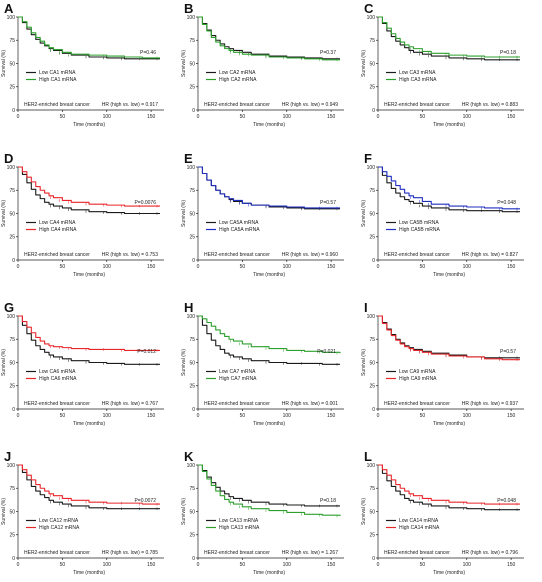 The image size is (542, 582). I want to click on p-value-label: P=0.46, so click(148, 53).